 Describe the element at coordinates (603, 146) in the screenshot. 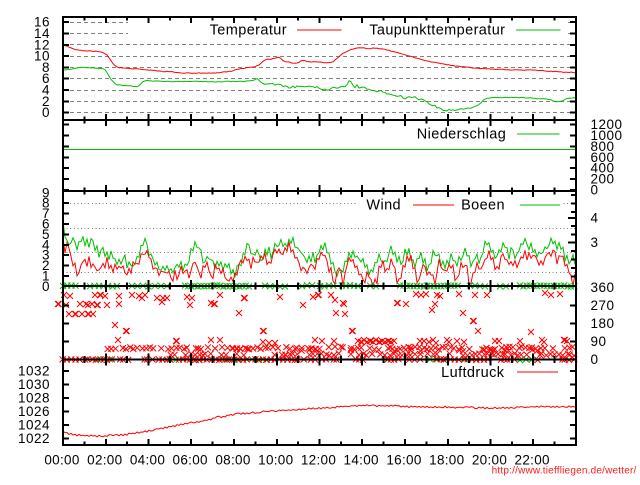

I see `svg-text: 800` at that location.